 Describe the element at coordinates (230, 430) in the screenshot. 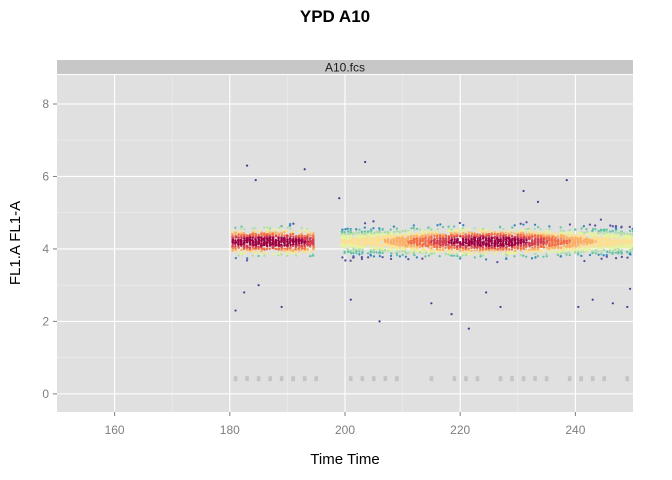

I see `x-tick-label: 180` at that location.